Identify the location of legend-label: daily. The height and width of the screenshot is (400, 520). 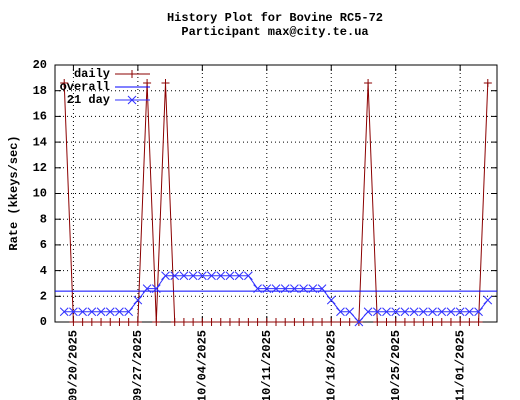
(92, 74).